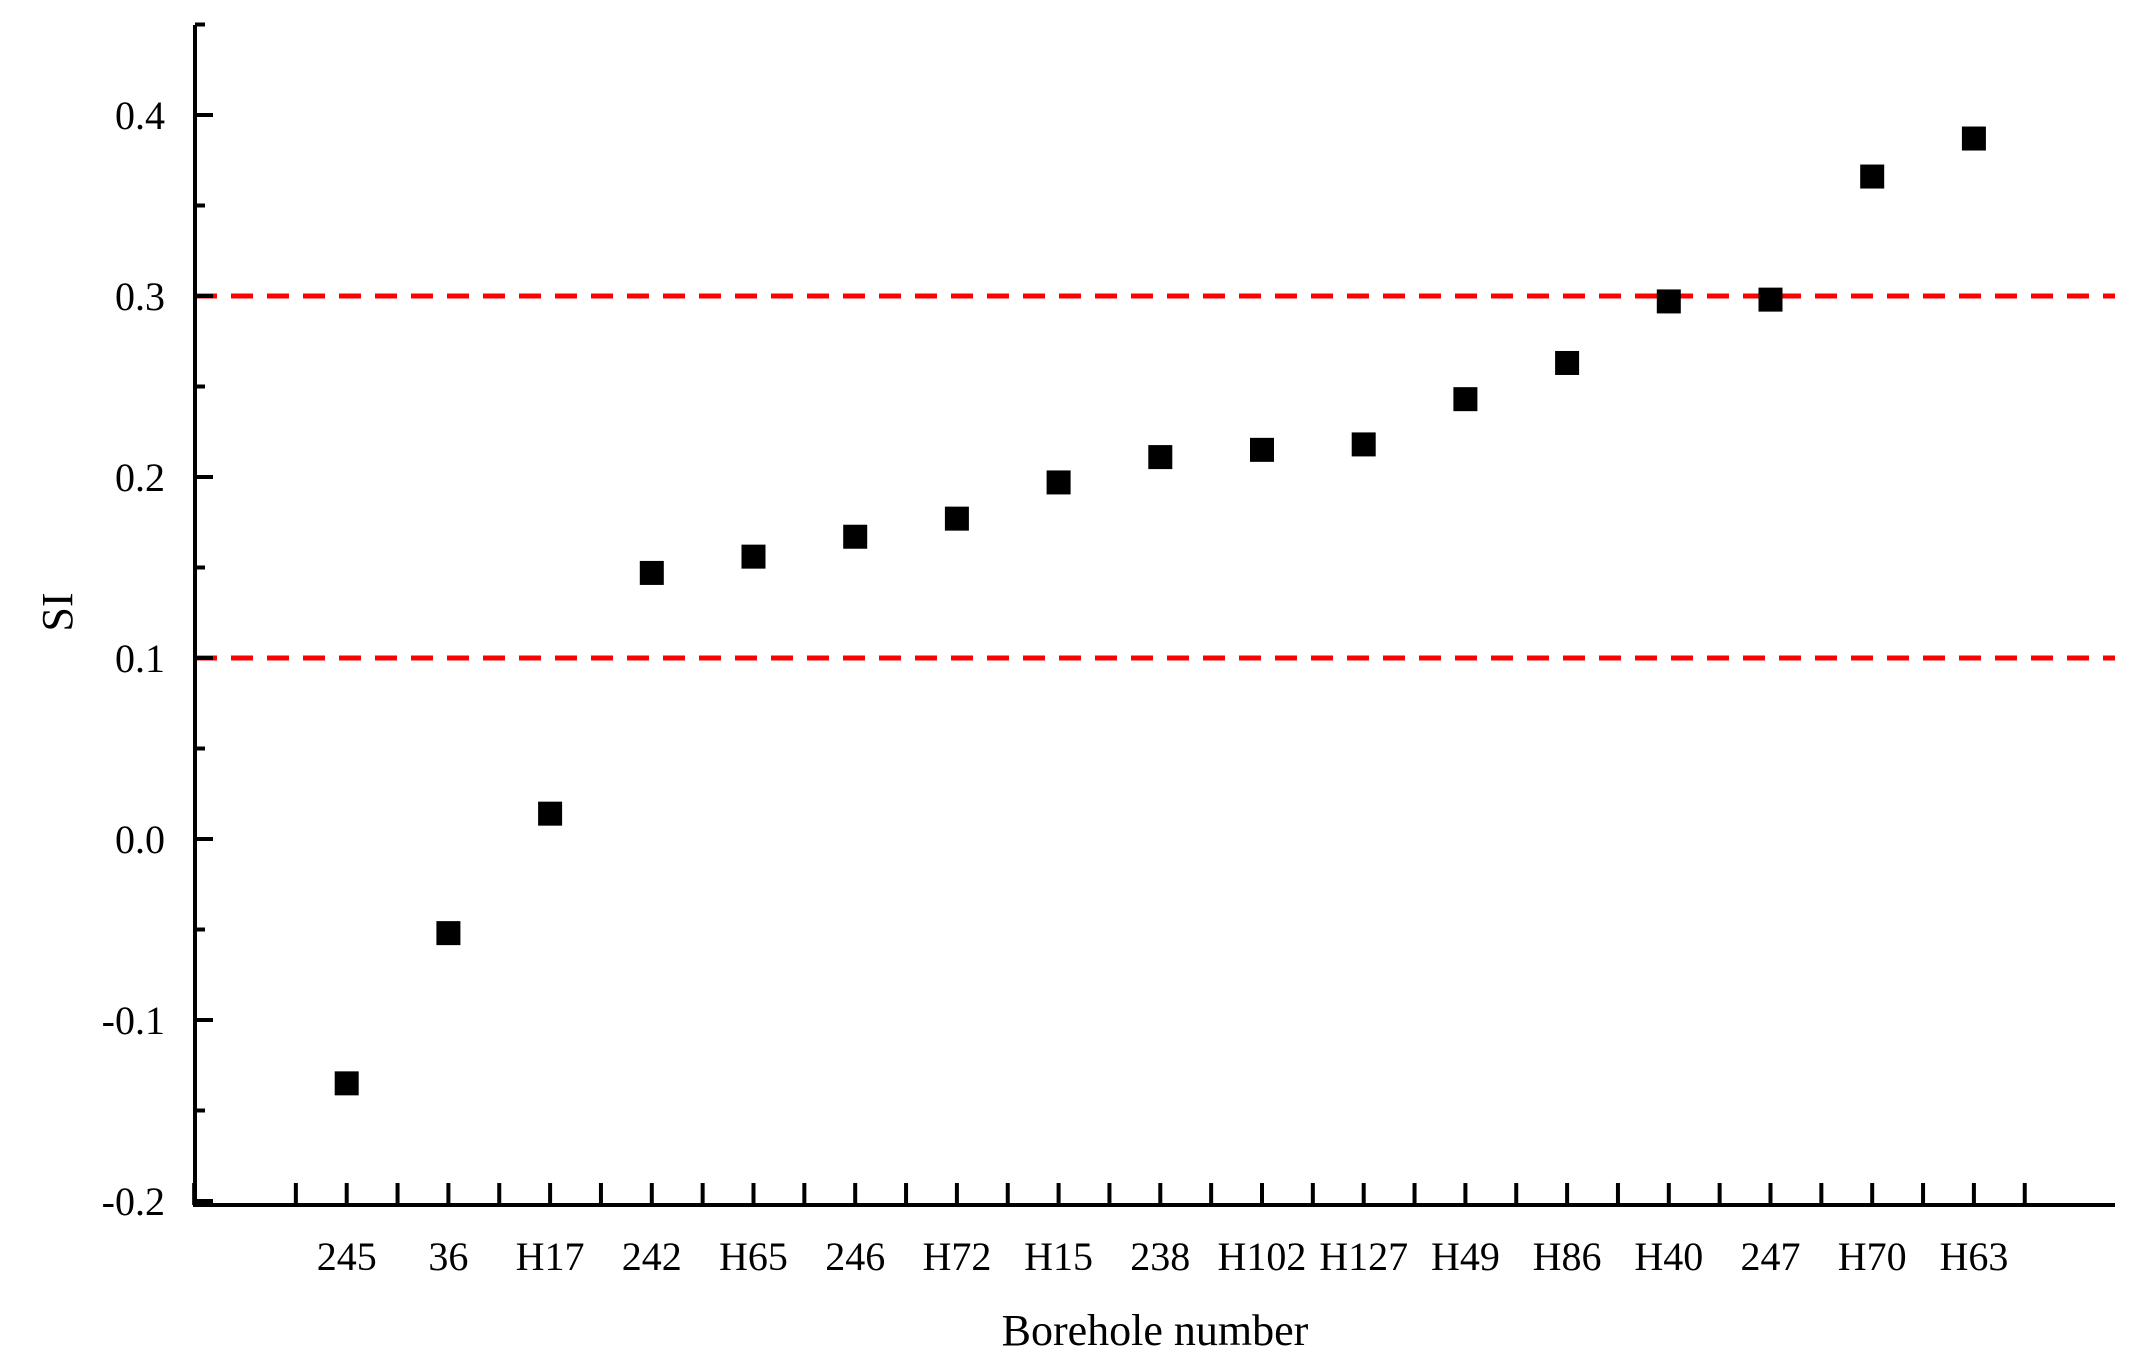  I want to click on data-point-H49, so click(1465, 399).